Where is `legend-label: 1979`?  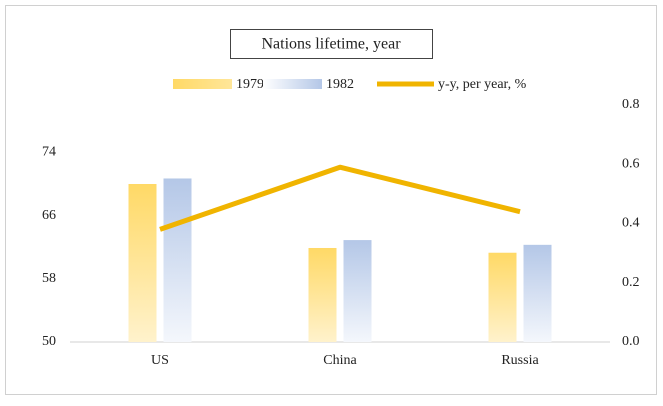
legend-label: 1979 is located at coordinates (250, 84).